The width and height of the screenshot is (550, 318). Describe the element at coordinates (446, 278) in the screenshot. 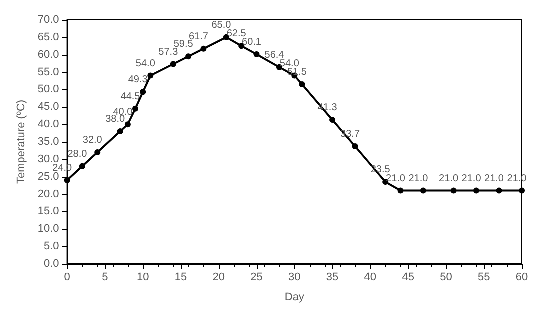

I see `x-tick-label: 50` at that location.